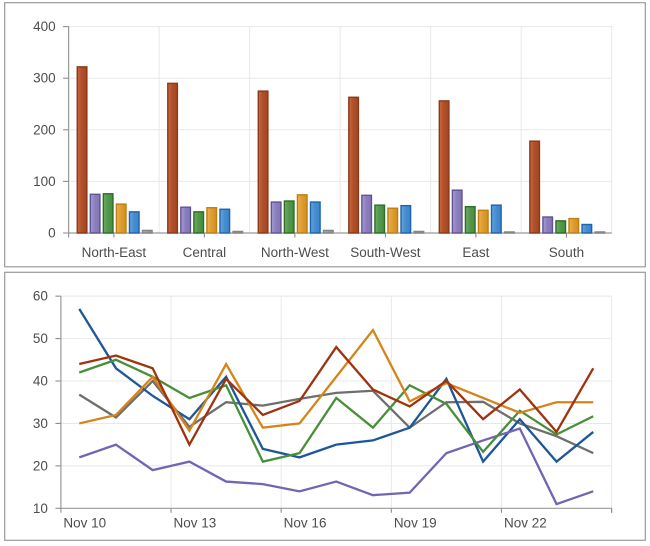 Image resolution: width=650 pixels, height=546 pixels. What do you see at coordinates (475, 252) in the screenshot?
I see `svg-text: East` at bounding box center [475, 252].